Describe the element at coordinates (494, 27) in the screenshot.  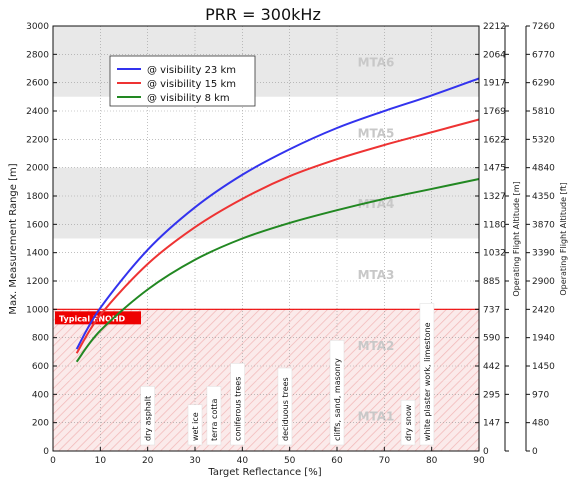
I see `right-m-tick-label: 2212` at that location.